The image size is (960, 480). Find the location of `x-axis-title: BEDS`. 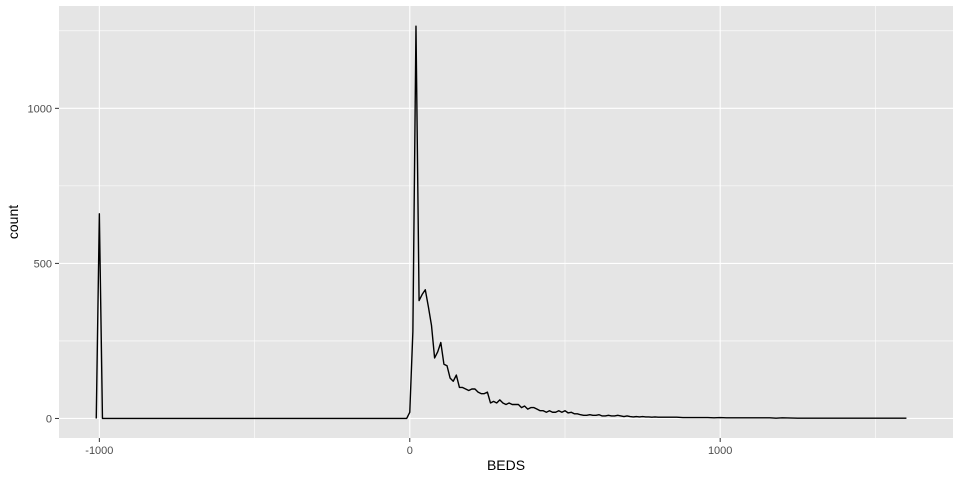

x-axis-title: BEDS is located at coordinates (506, 465).